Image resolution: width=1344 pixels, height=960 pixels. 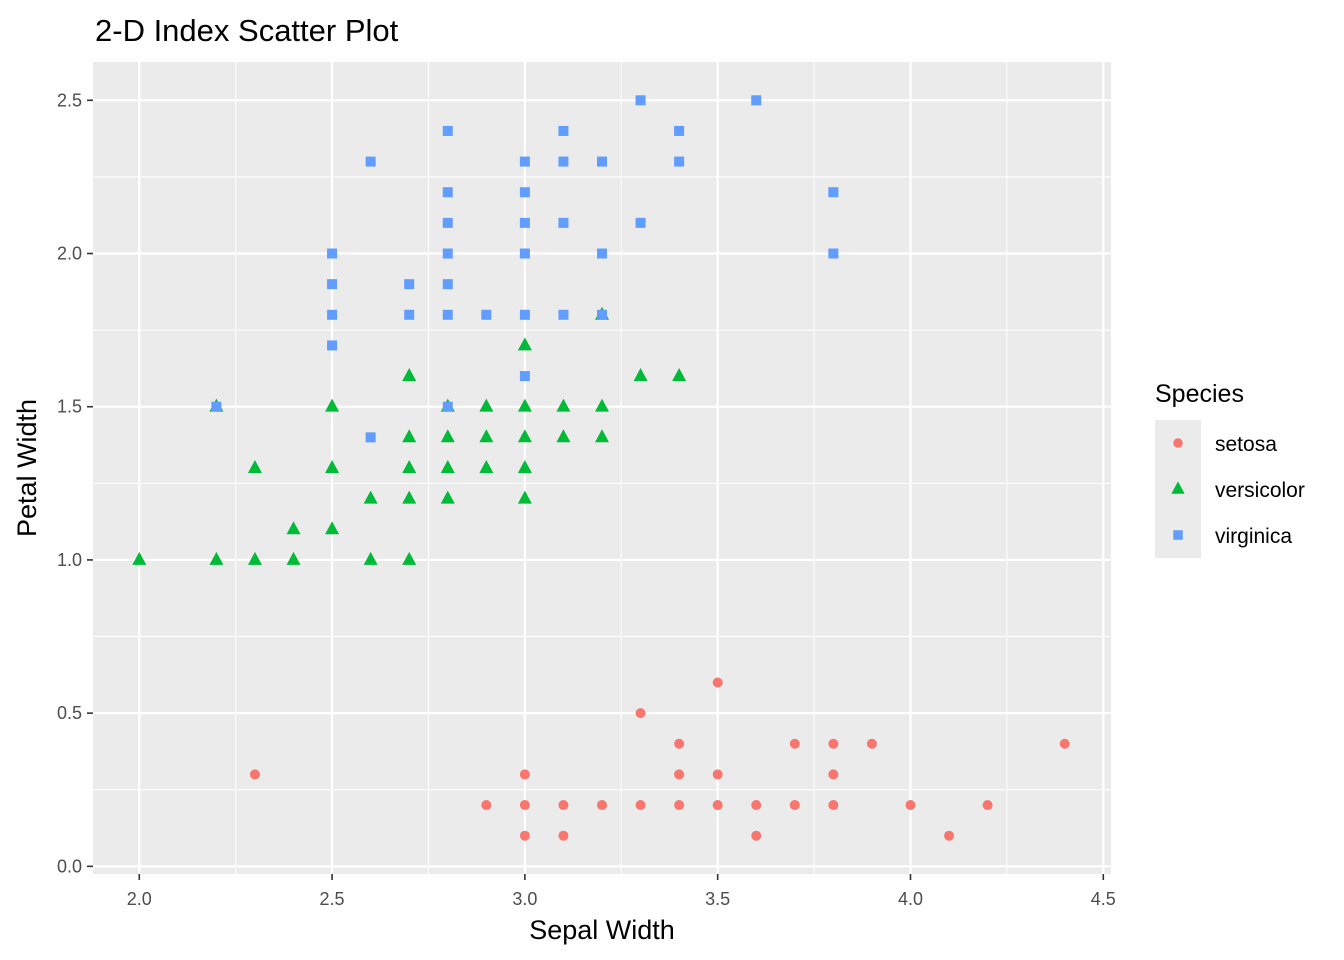 I want to click on y-tick-label: 1.5, so click(x=69, y=407).